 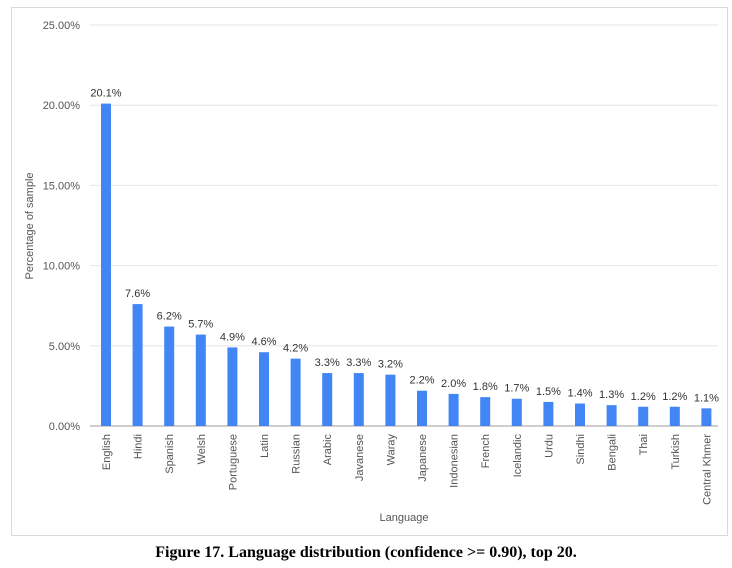 What do you see at coordinates (613, 452) in the screenshot?
I see `x-tick-label: Bengali` at bounding box center [613, 452].